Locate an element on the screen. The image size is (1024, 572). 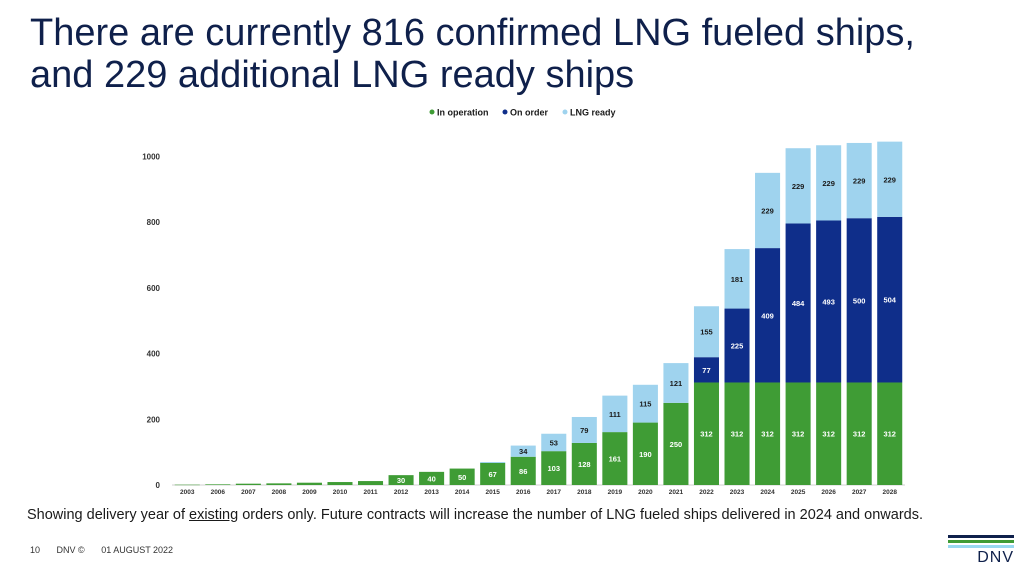
data-label: 34 is located at coordinates (523, 451).